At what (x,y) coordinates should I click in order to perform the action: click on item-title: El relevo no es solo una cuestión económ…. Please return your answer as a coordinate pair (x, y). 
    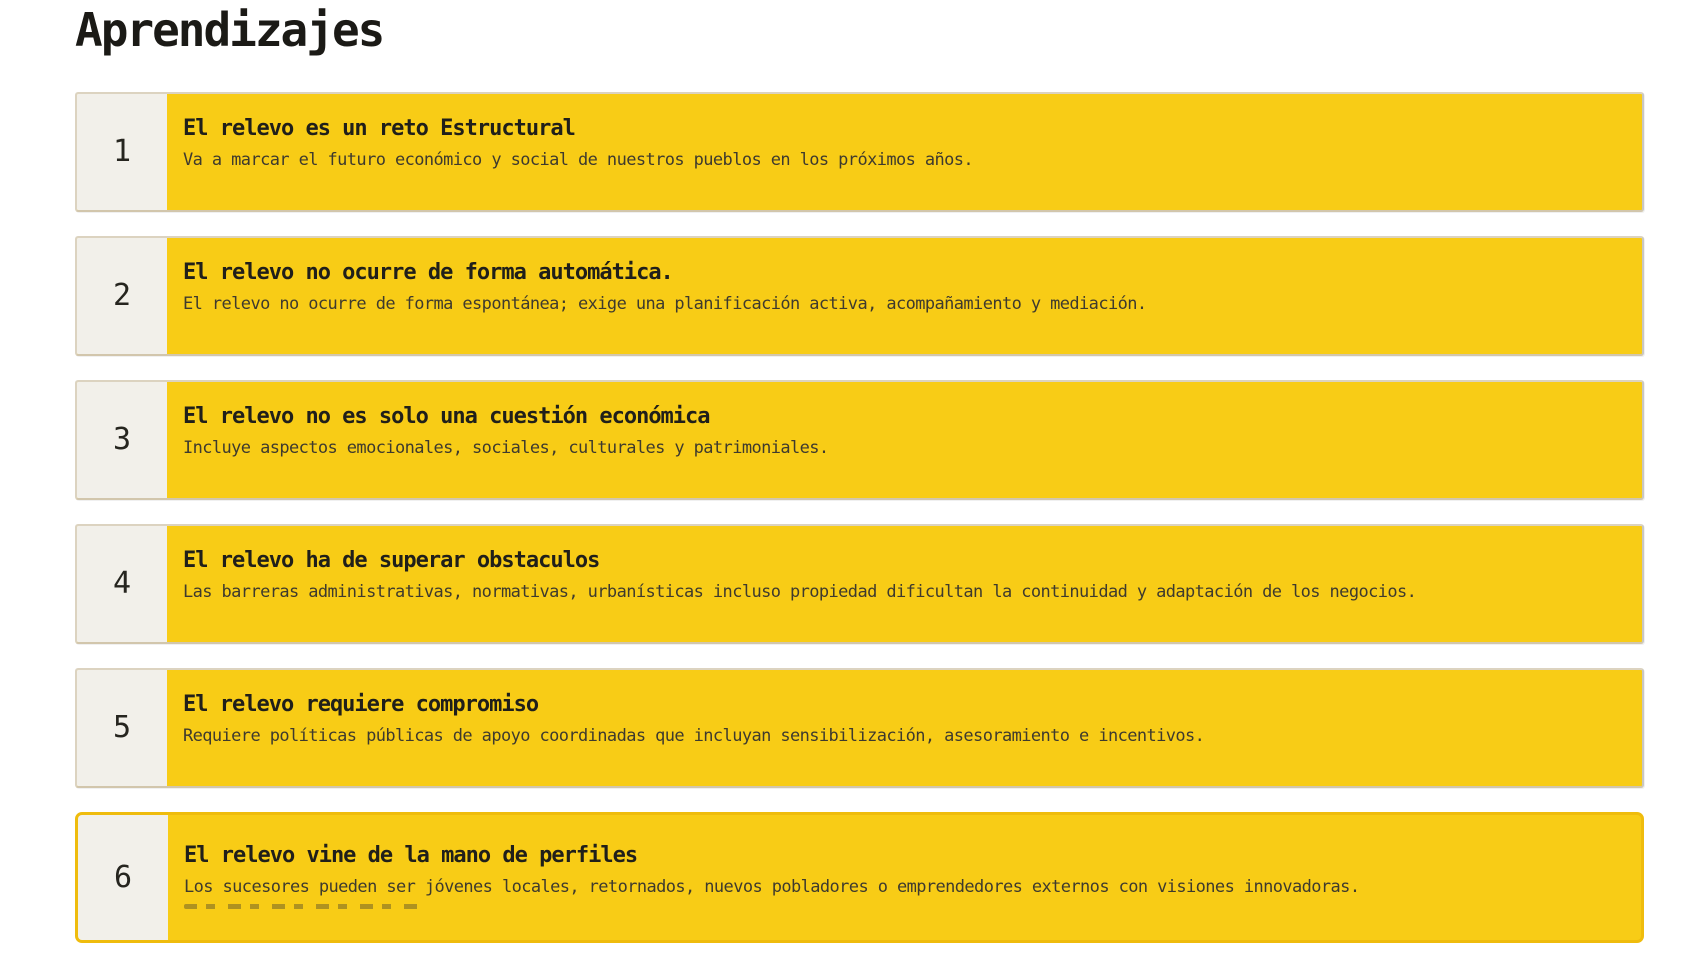
    Looking at the image, I should click on (447, 416).